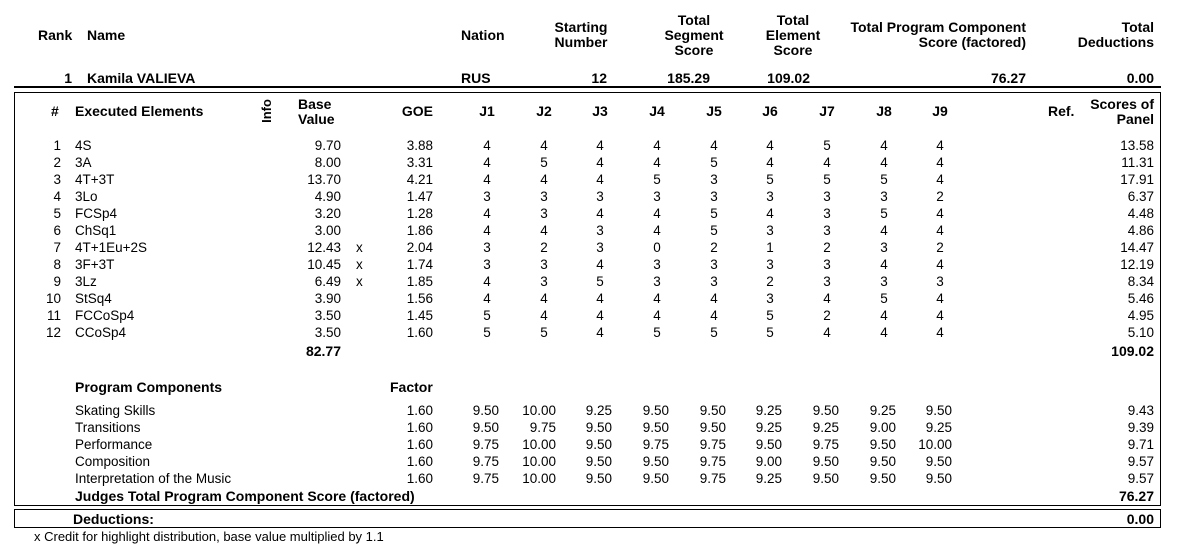 The height and width of the screenshot is (547, 1178). What do you see at coordinates (587, 87) in the screenshot?
I see `summary-divider` at bounding box center [587, 87].